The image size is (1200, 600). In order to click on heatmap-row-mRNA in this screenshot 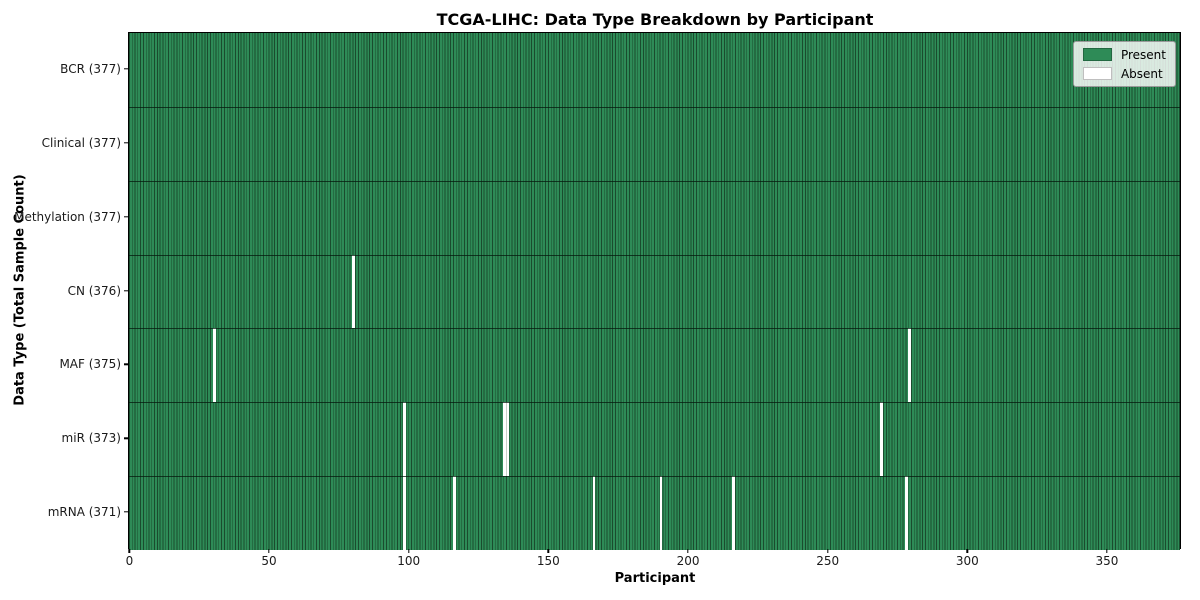, I will do `click(654, 513)`.